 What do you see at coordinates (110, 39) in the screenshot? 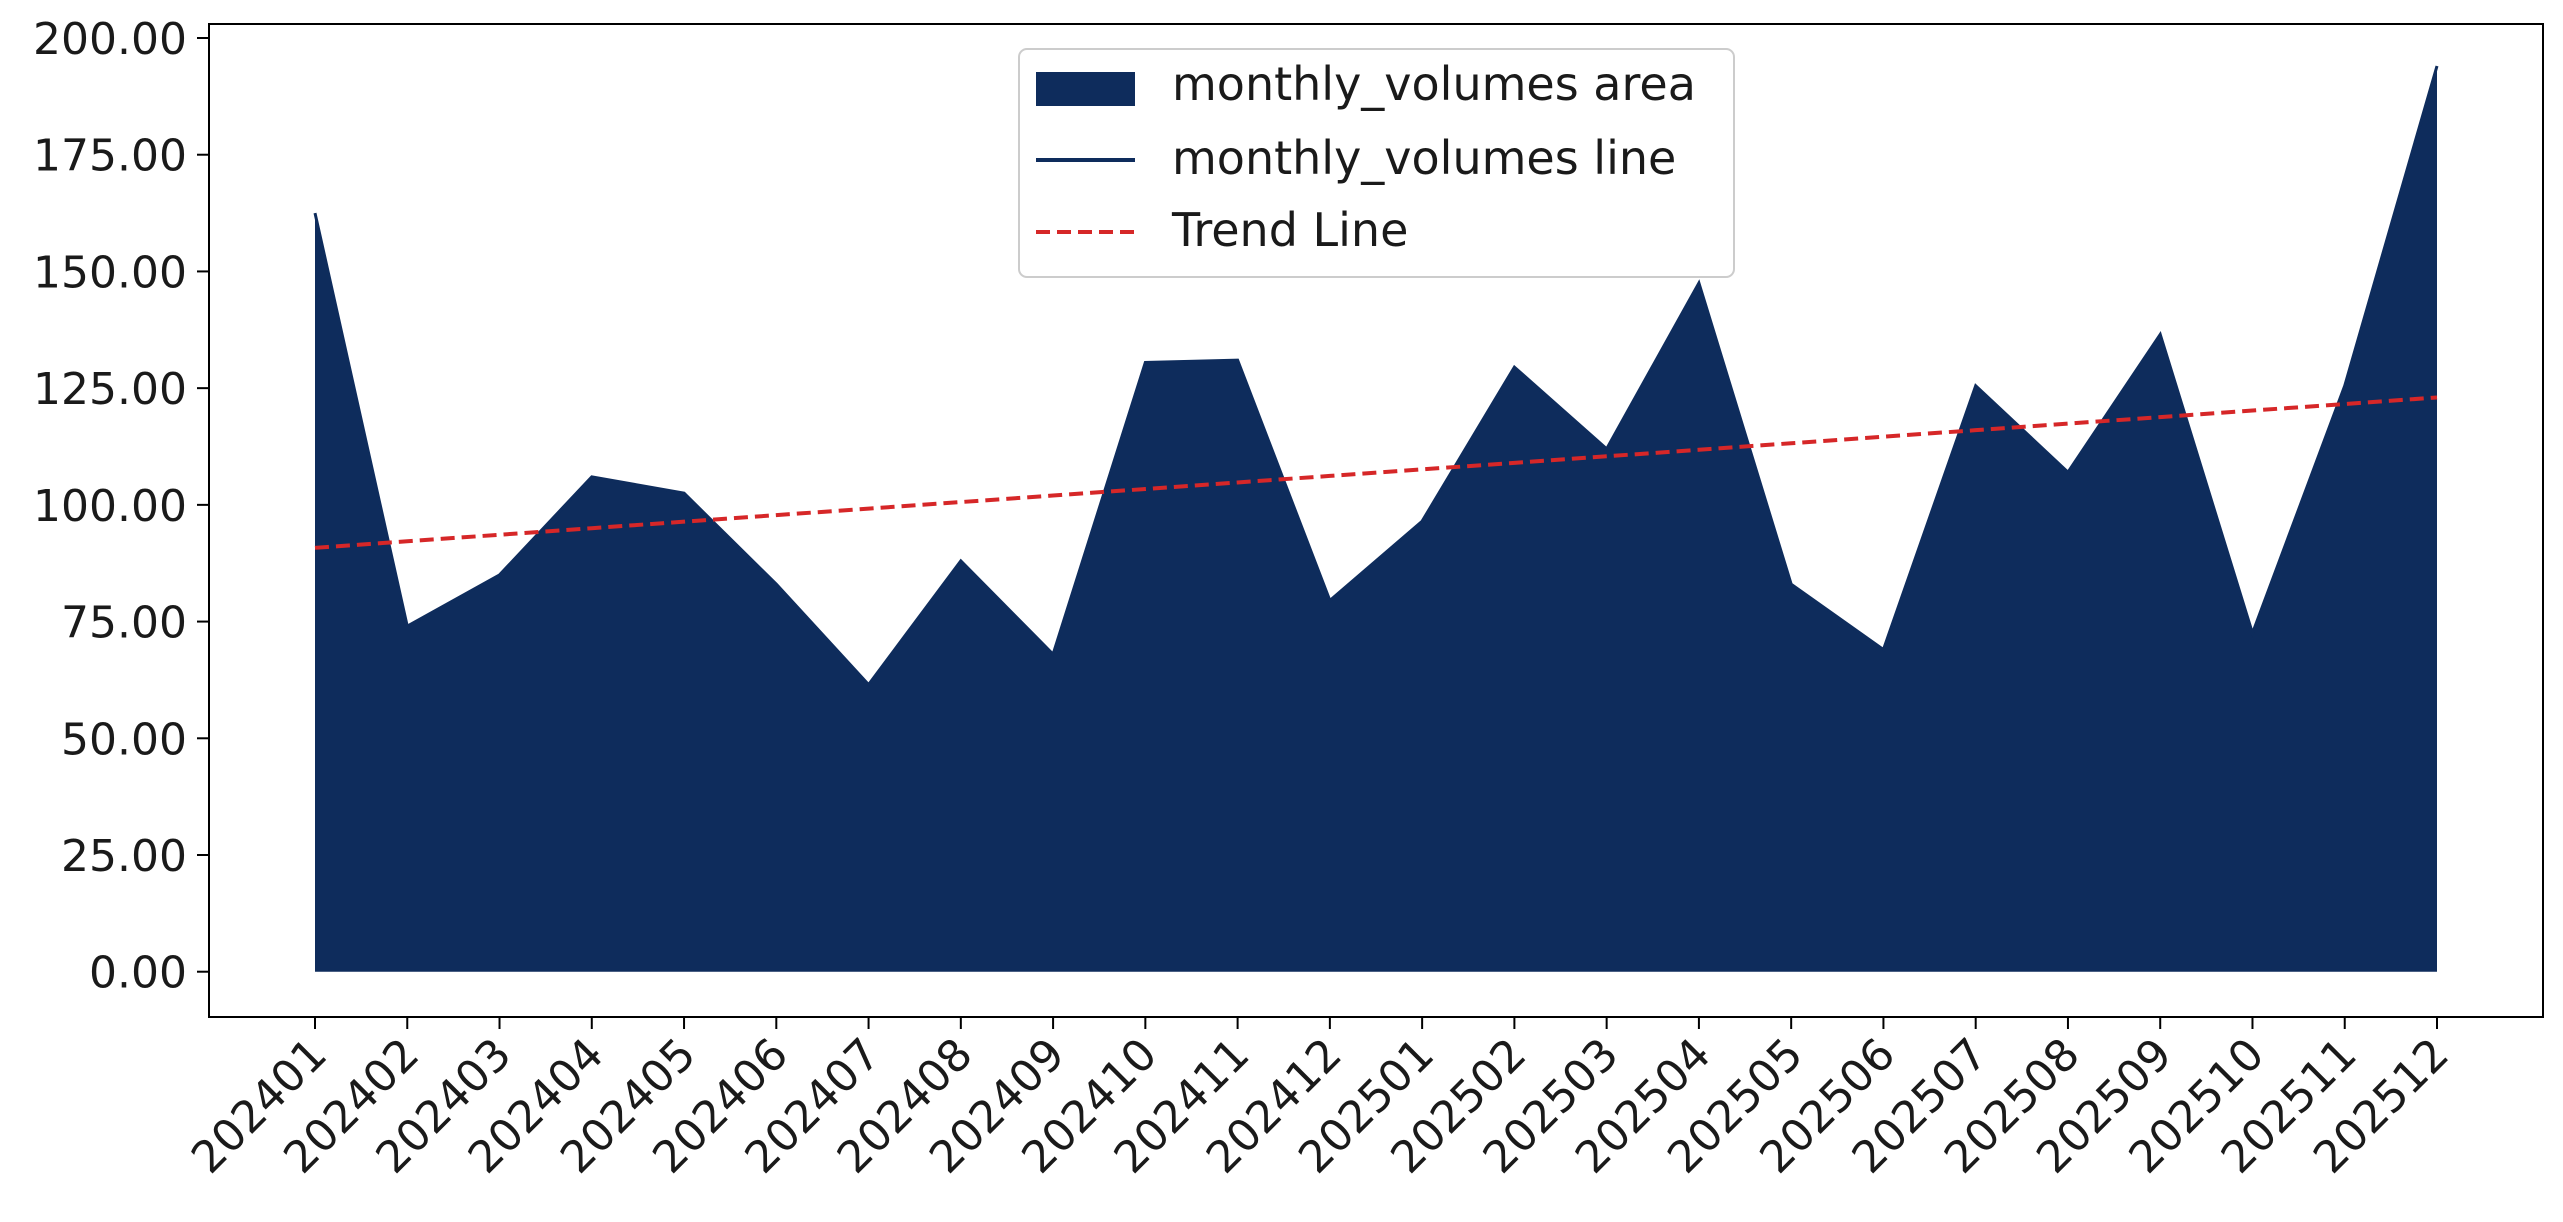
I see `y-tick-label: 200.00` at bounding box center [110, 39].